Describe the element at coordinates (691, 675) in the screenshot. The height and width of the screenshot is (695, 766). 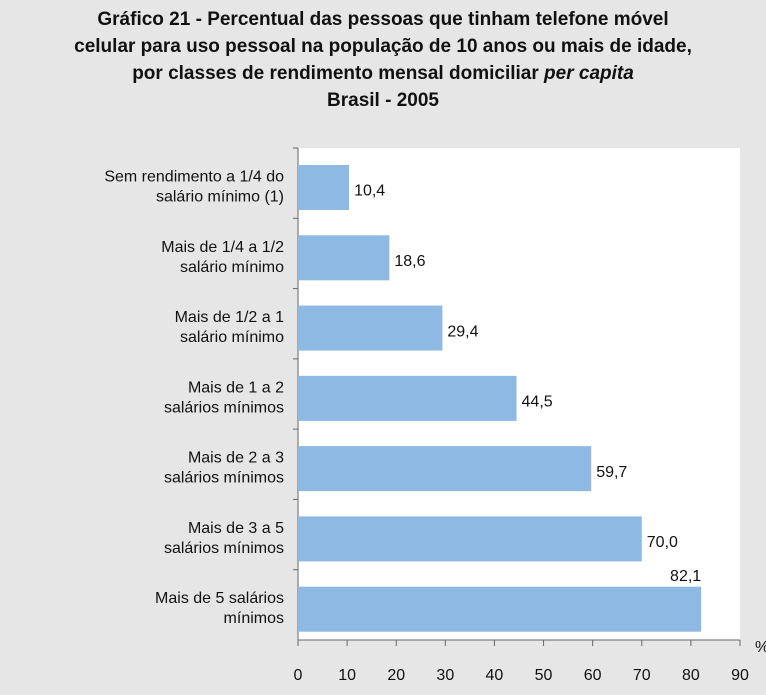
I see `x-tick-label: 80` at that location.